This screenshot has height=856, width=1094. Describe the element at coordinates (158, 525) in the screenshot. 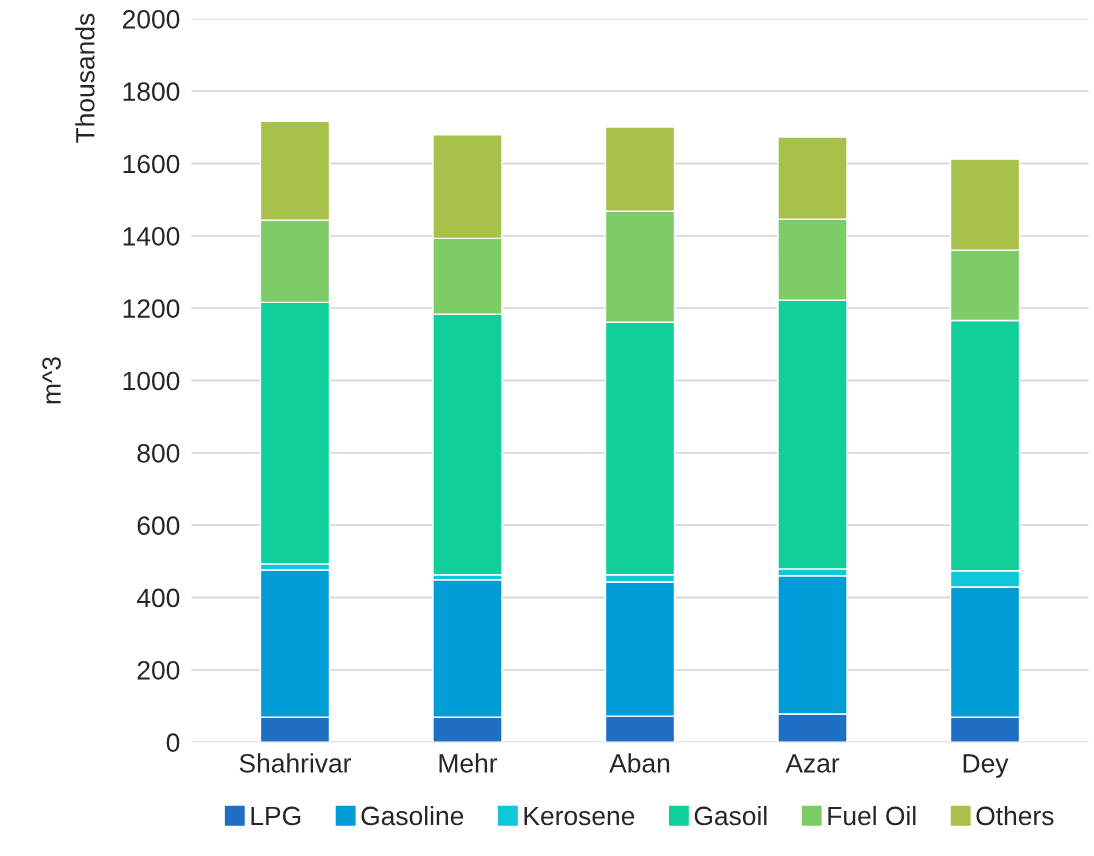

I see `y-tick-label: 600` at that location.